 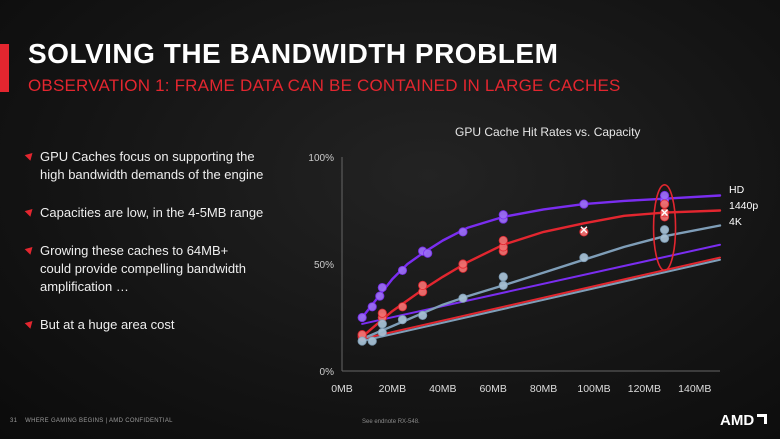 I want to click on bullet-text-line: Capacities are low, in the 4-5MB range, so click(x=152, y=212).